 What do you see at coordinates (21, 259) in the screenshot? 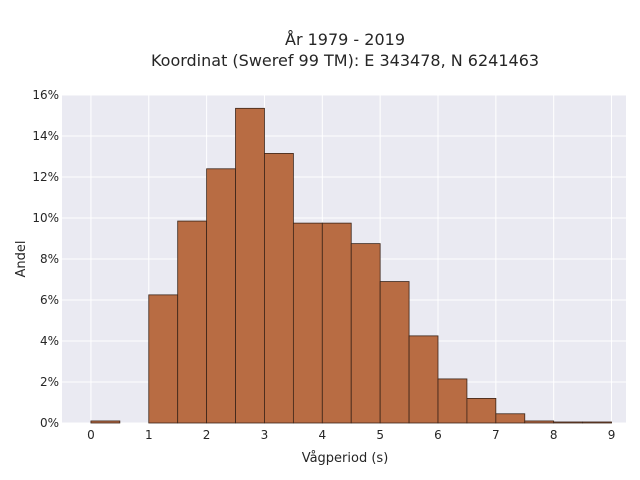
I see `y-axis-label: Andel` at bounding box center [21, 259].